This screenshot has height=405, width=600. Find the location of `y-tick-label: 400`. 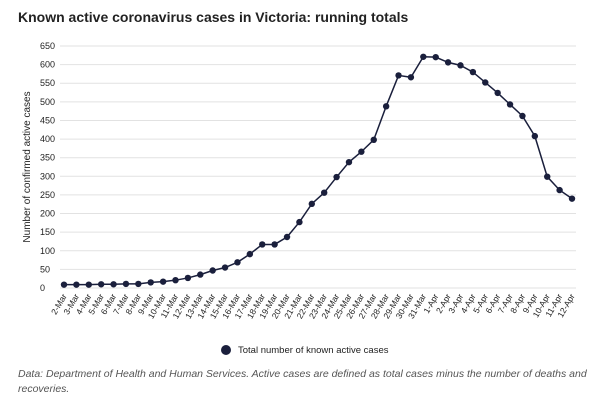

y-tick-label: 400 is located at coordinates (47, 139).